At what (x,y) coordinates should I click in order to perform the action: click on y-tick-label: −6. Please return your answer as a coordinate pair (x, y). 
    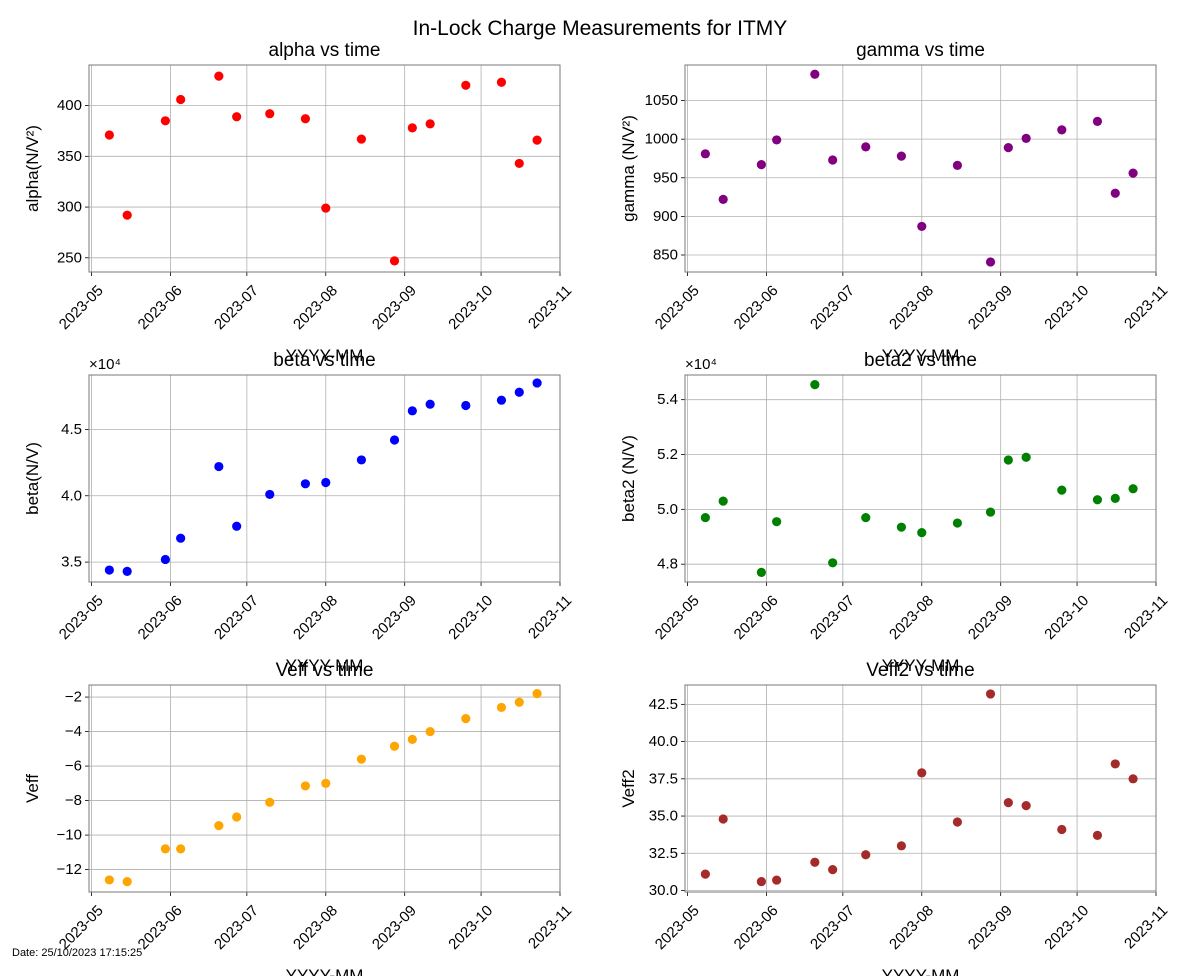
    Looking at the image, I should click on (73, 766).